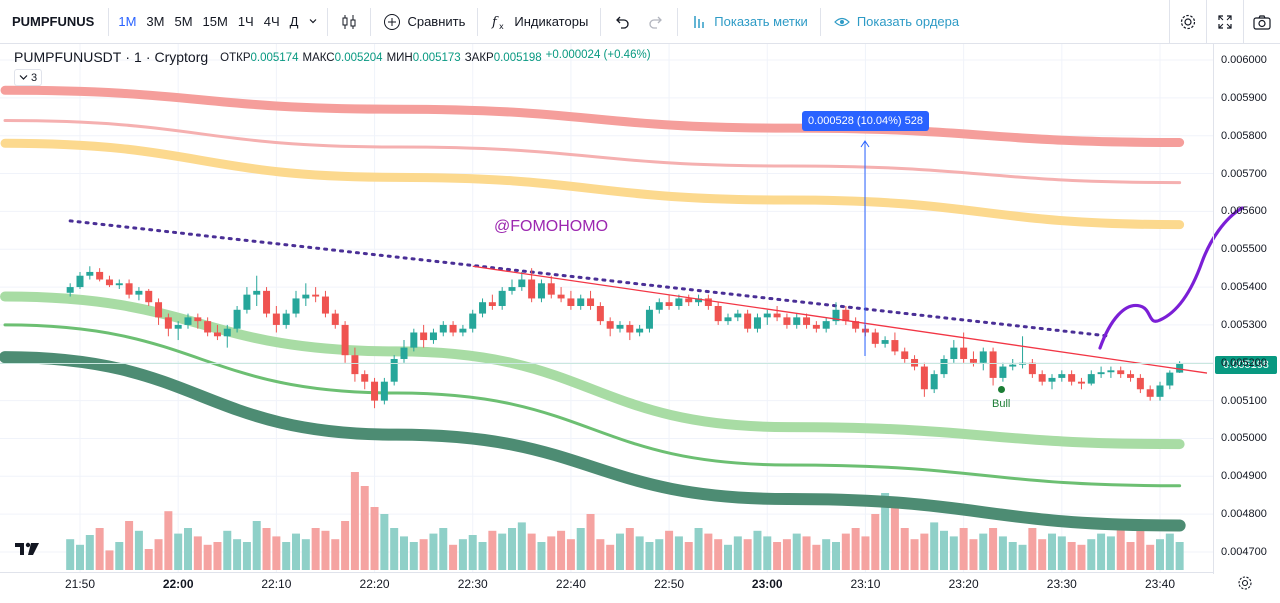 This screenshot has width=1280, height=603. What do you see at coordinates (749, 22) in the screenshot?
I see `show-marks-button: Показать метки` at bounding box center [749, 22].